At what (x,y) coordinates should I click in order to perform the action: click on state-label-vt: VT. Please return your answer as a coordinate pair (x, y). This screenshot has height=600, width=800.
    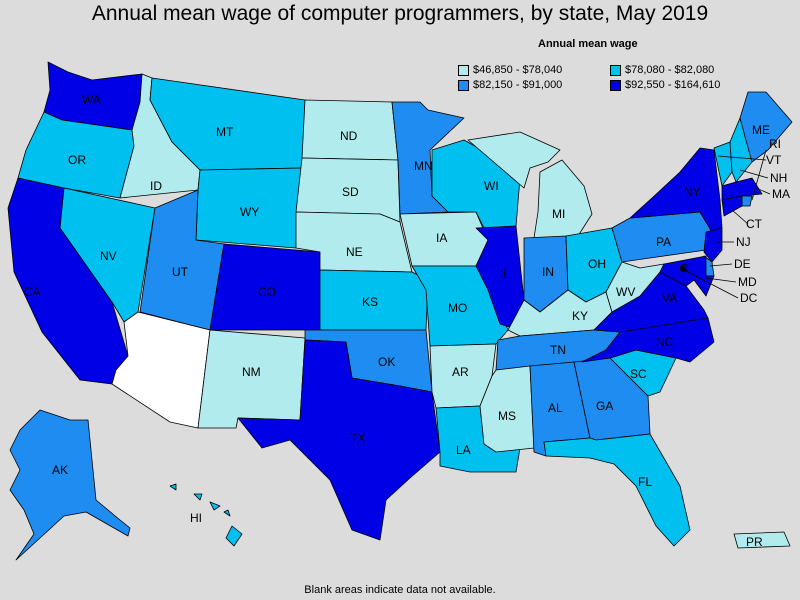
    Looking at the image, I should click on (774, 160).